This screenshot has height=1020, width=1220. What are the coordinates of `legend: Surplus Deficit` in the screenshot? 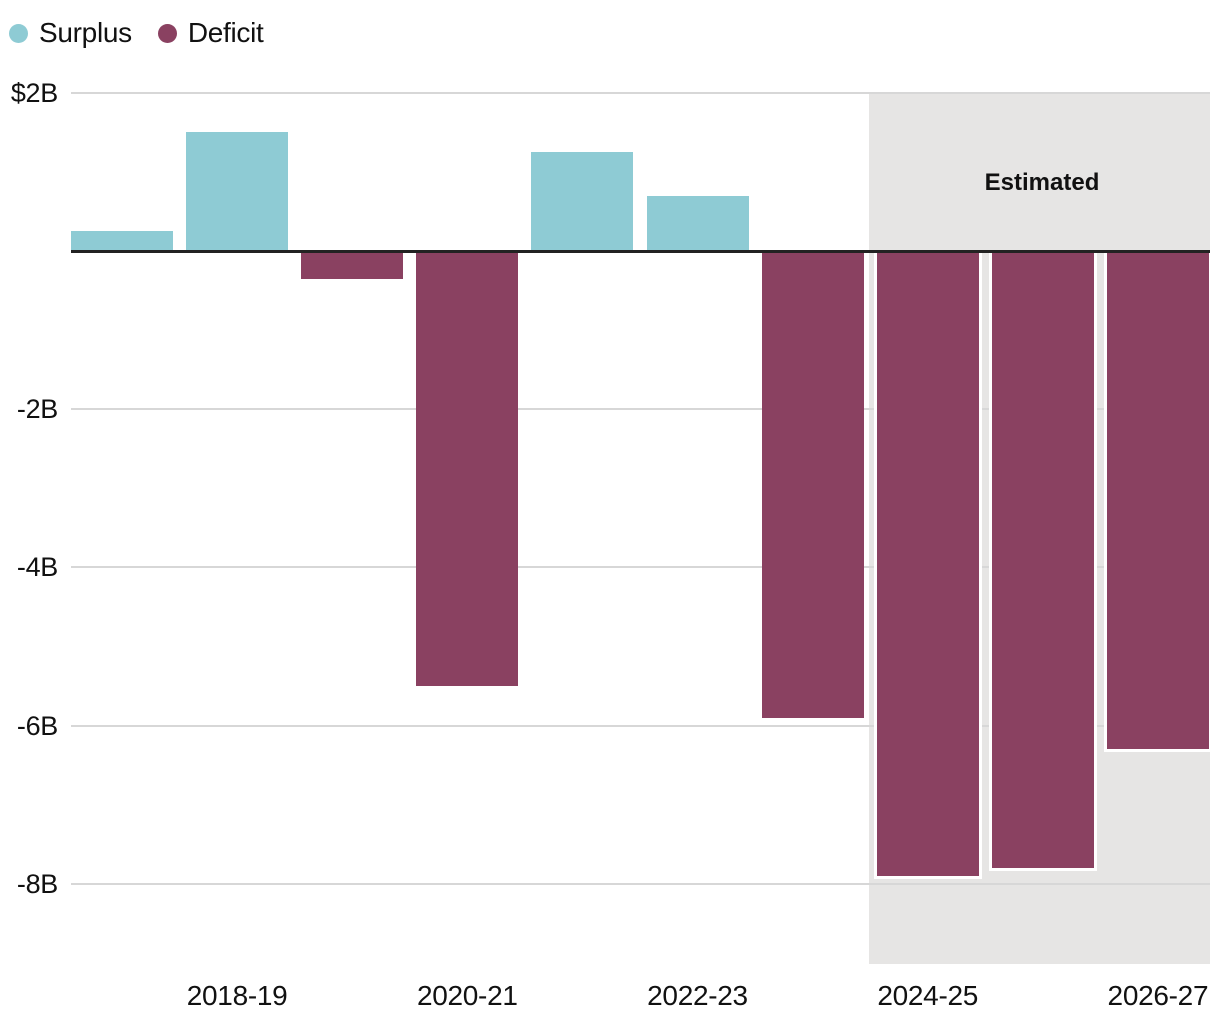 It's located at (136, 33).